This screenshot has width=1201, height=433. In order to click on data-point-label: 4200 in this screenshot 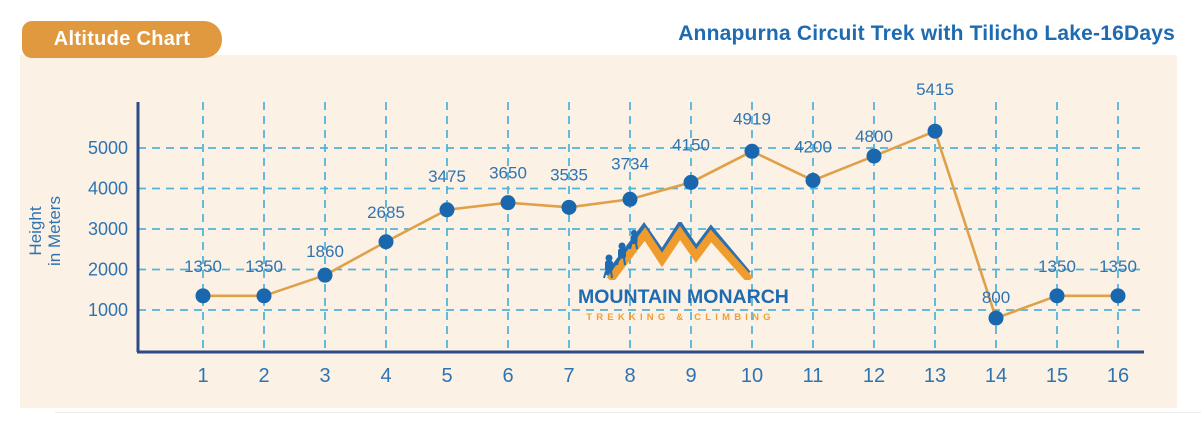, I will do `click(813, 146)`.